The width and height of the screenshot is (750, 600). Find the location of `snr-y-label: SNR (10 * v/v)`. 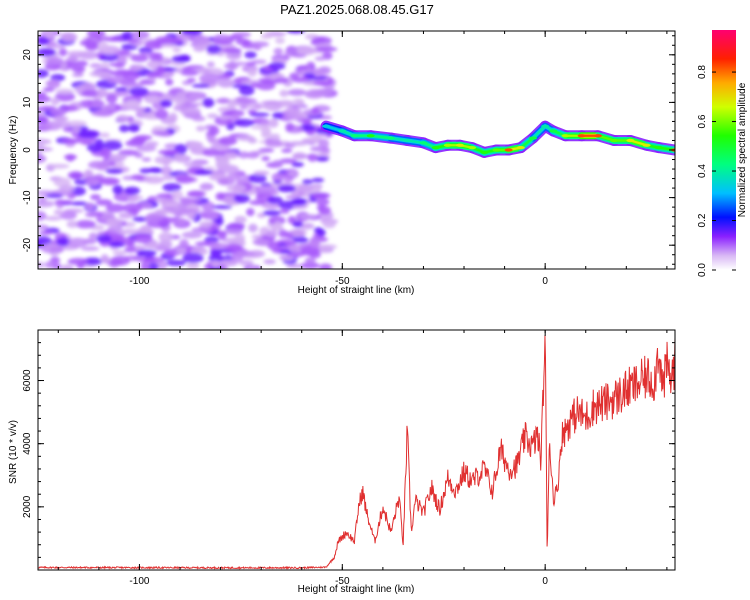

snr-y-label: SNR (10 * v/v) is located at coordinates (13, 452).